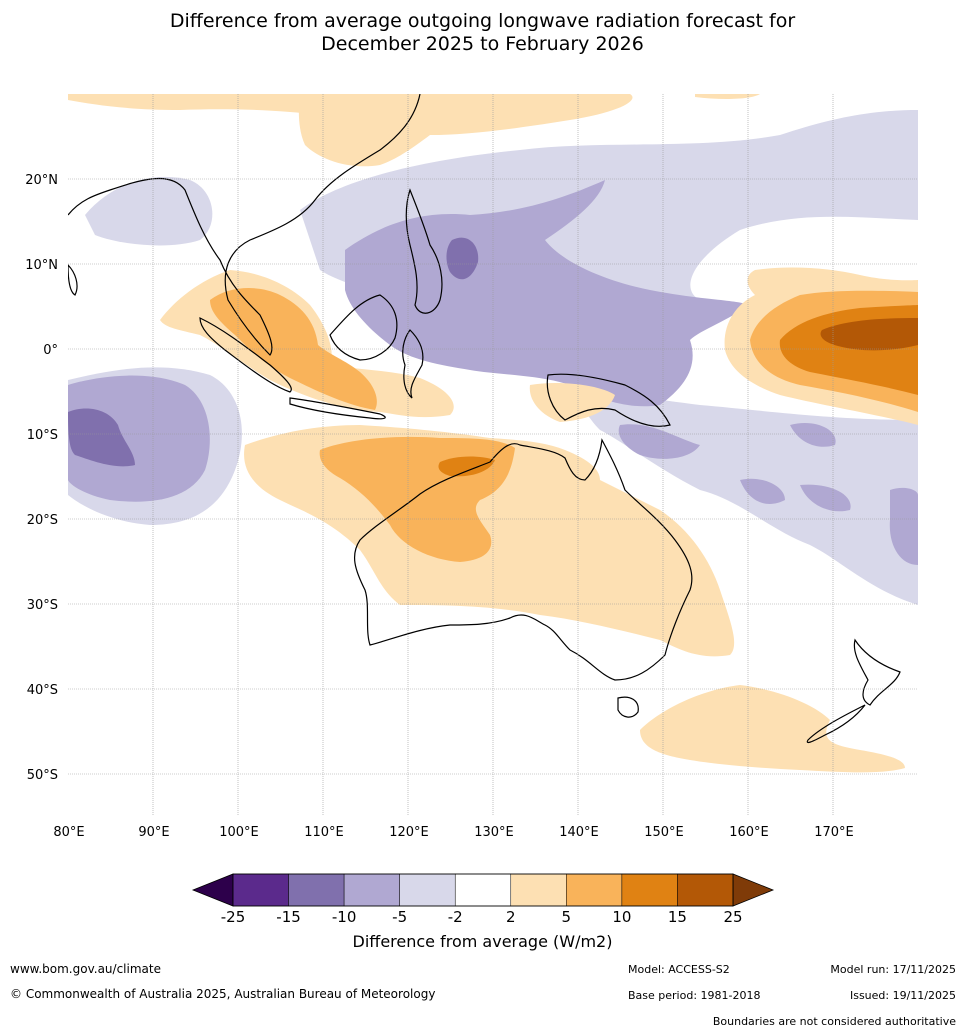  Describe the element at coordinates (233, 917) in the screenshot. I see `colorbar-tick-label: -25` at that location.